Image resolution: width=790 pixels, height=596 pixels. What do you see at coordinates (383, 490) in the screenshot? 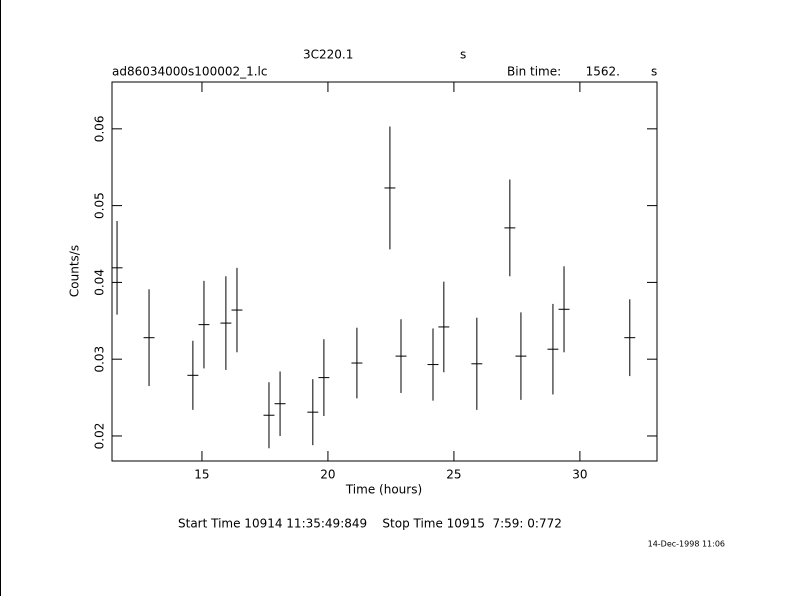
I see `x-axis-label: Time (hours)` at bounding box center [383, 490].